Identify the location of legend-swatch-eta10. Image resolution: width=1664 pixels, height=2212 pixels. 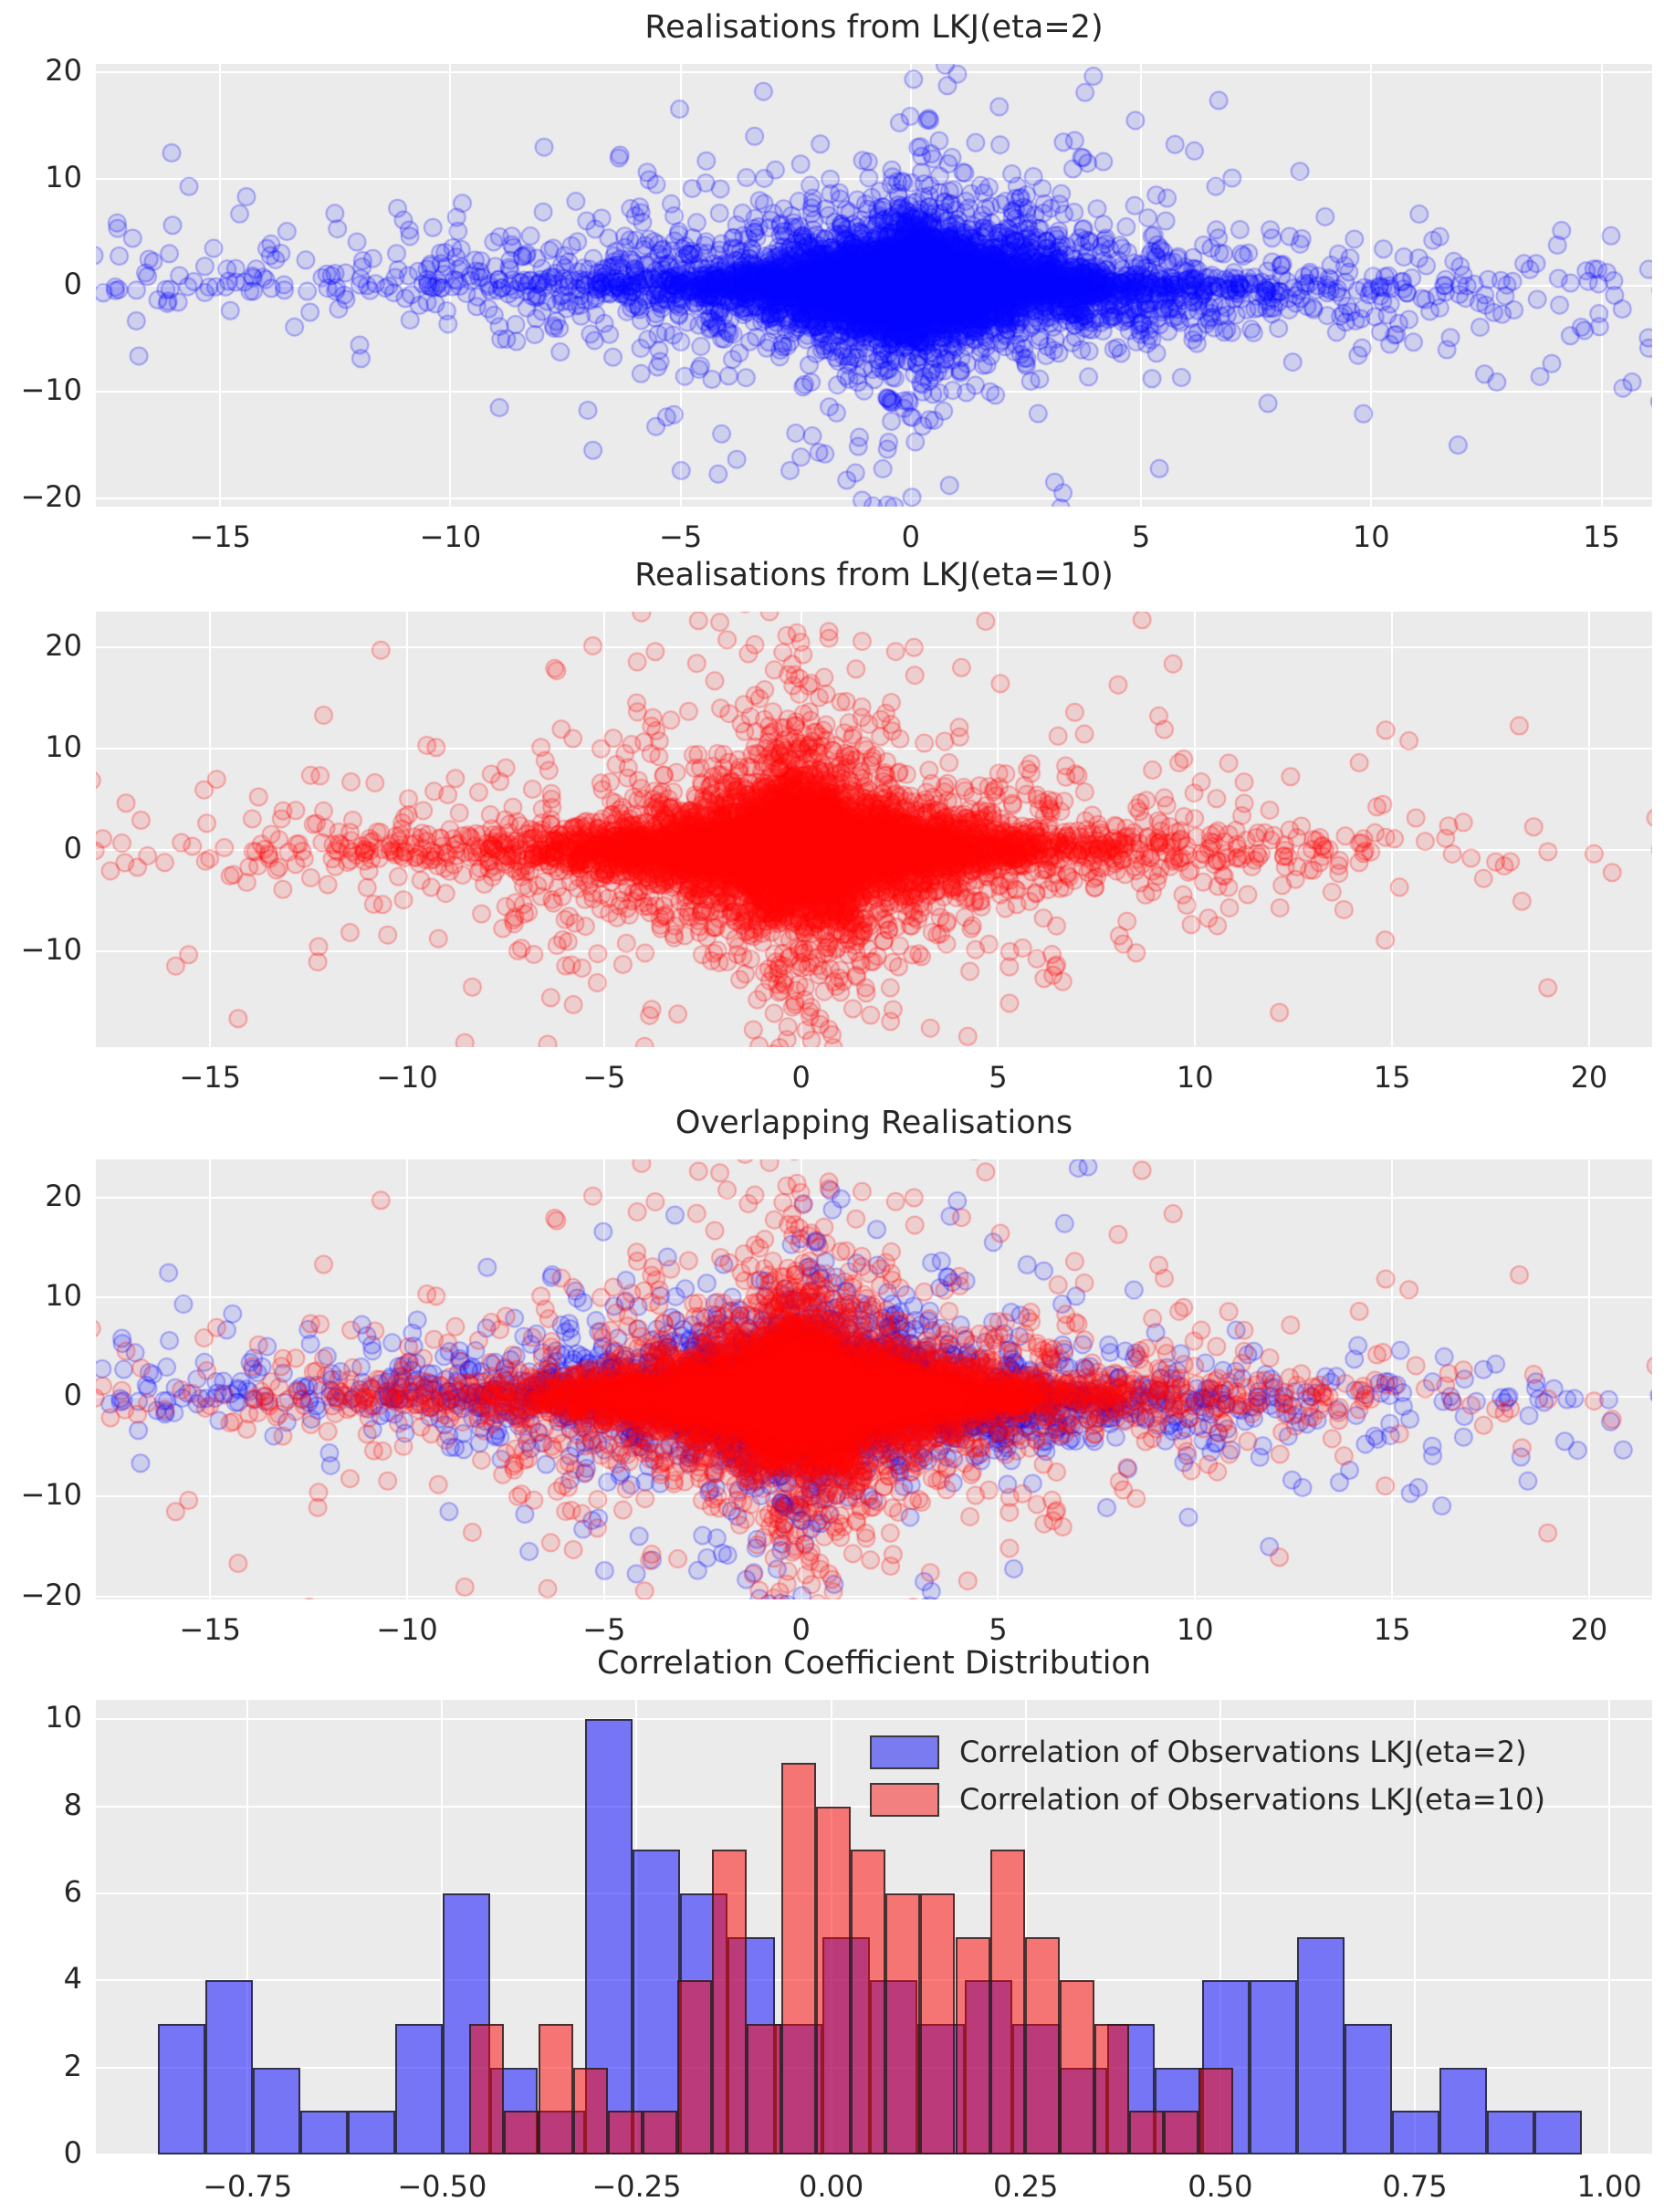
(904, 1799).